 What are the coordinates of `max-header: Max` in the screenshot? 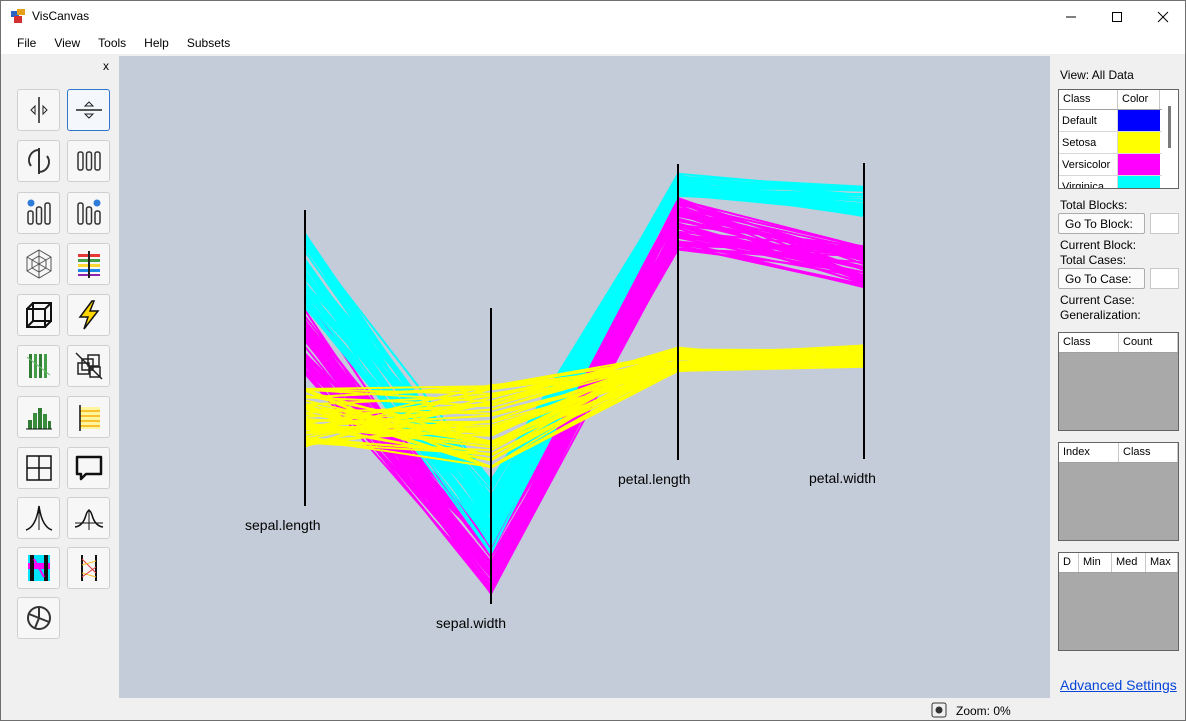 It's located at (1162, 562).